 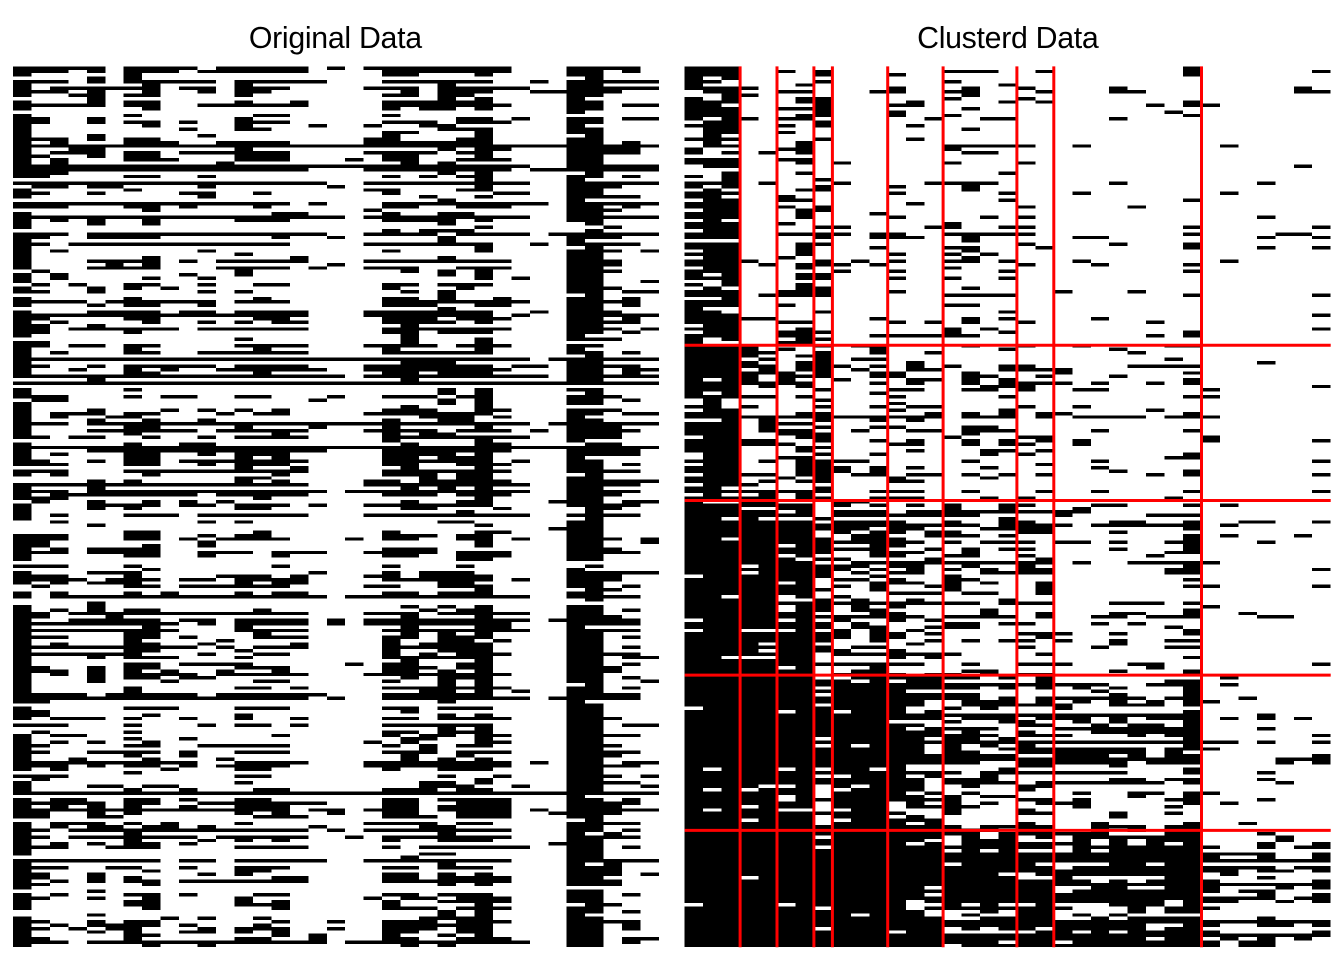 What do you see at coordinates (1008, 38) in the screenshot?
I see `svg-text: Clusterd Data` at bounding box center [1008, 38].